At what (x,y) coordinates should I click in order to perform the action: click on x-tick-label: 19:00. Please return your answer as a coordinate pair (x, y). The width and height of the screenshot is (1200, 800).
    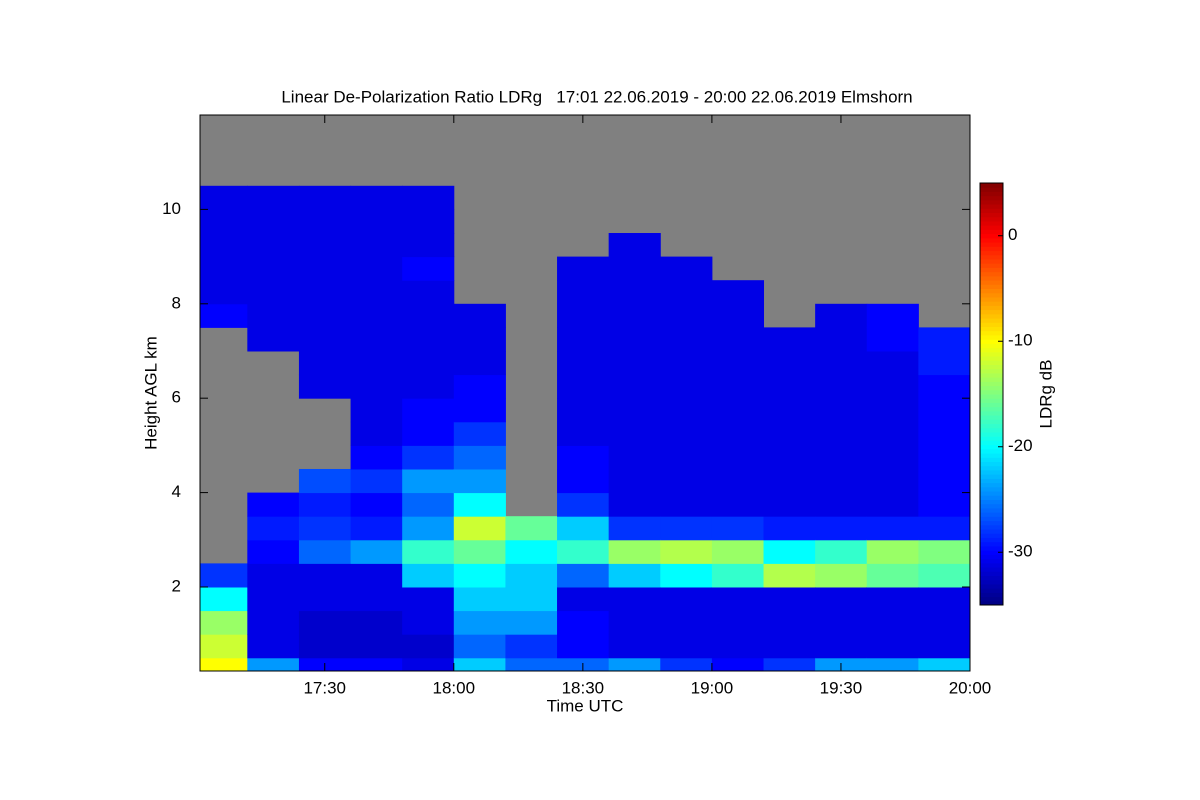
    Looking at the image, I should click on (712, 687).